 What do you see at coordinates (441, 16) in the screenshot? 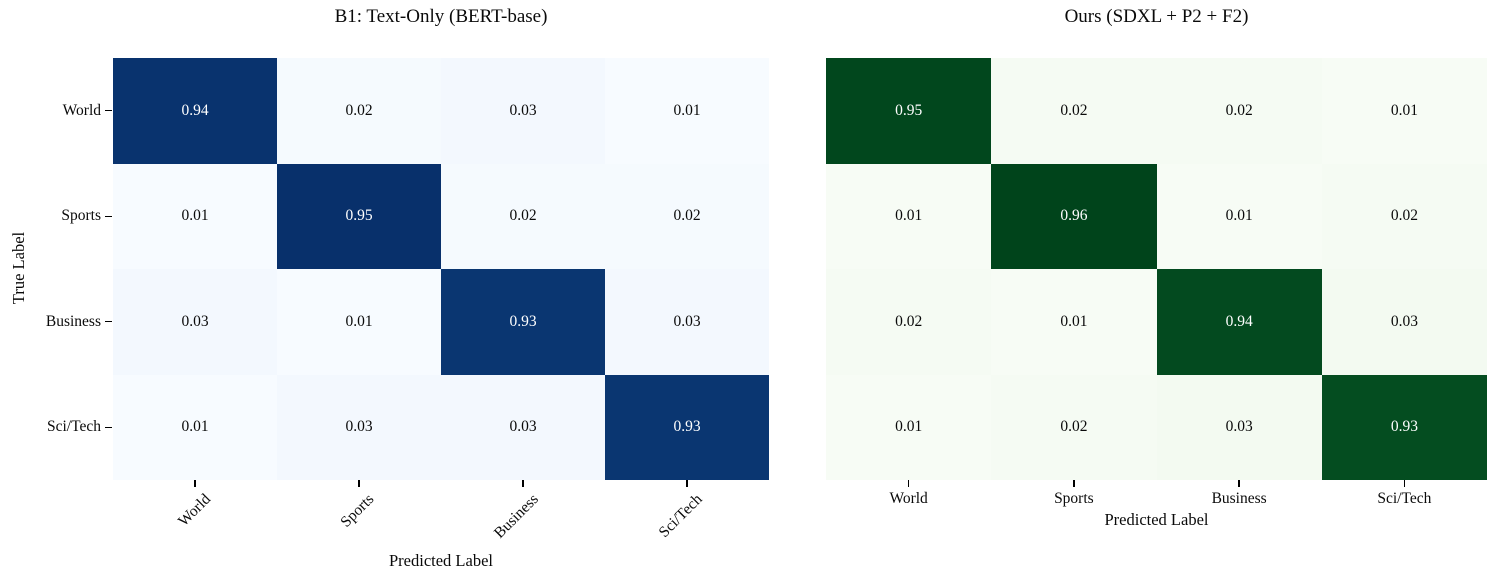
I see `left-panel-title: B1: Text-Only (BERT-base)` at bounding box center [441, 16].